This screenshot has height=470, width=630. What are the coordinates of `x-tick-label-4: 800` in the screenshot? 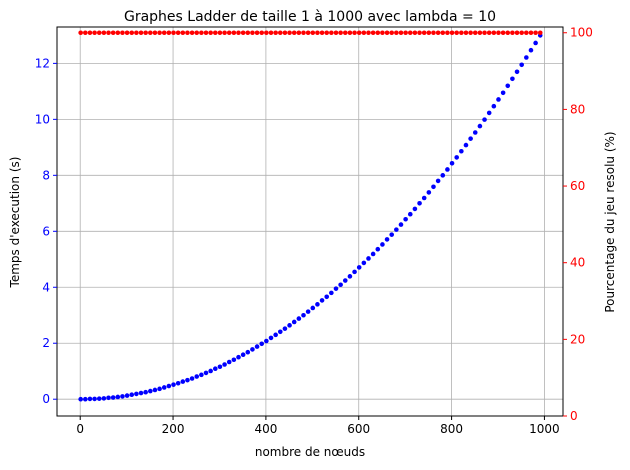 It's located at (451, 429).